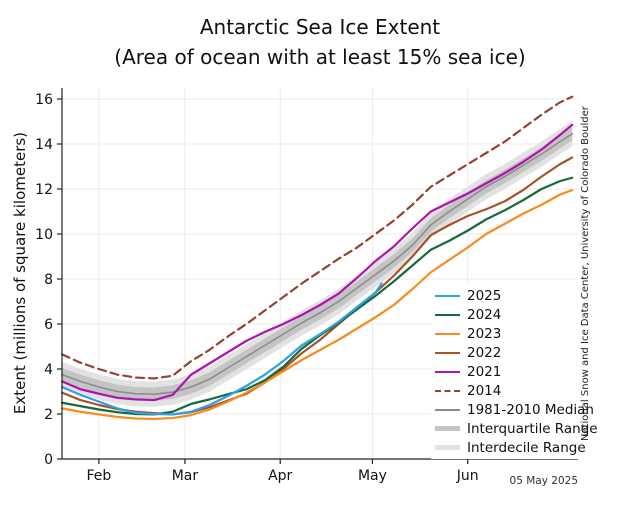 The height and width of the screenshot is (512, 640). I want to click on legend-label: 2014, so click(484, 390).